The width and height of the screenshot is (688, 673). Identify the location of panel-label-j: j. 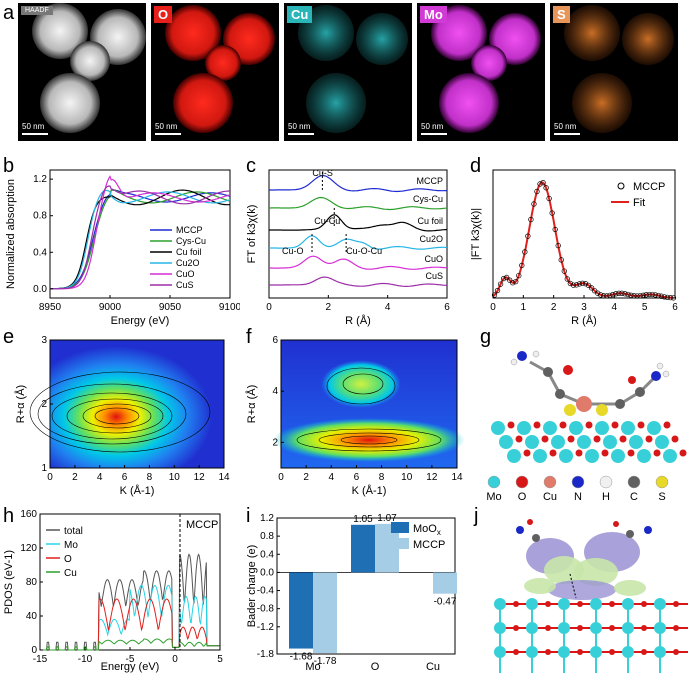
(476, 516).